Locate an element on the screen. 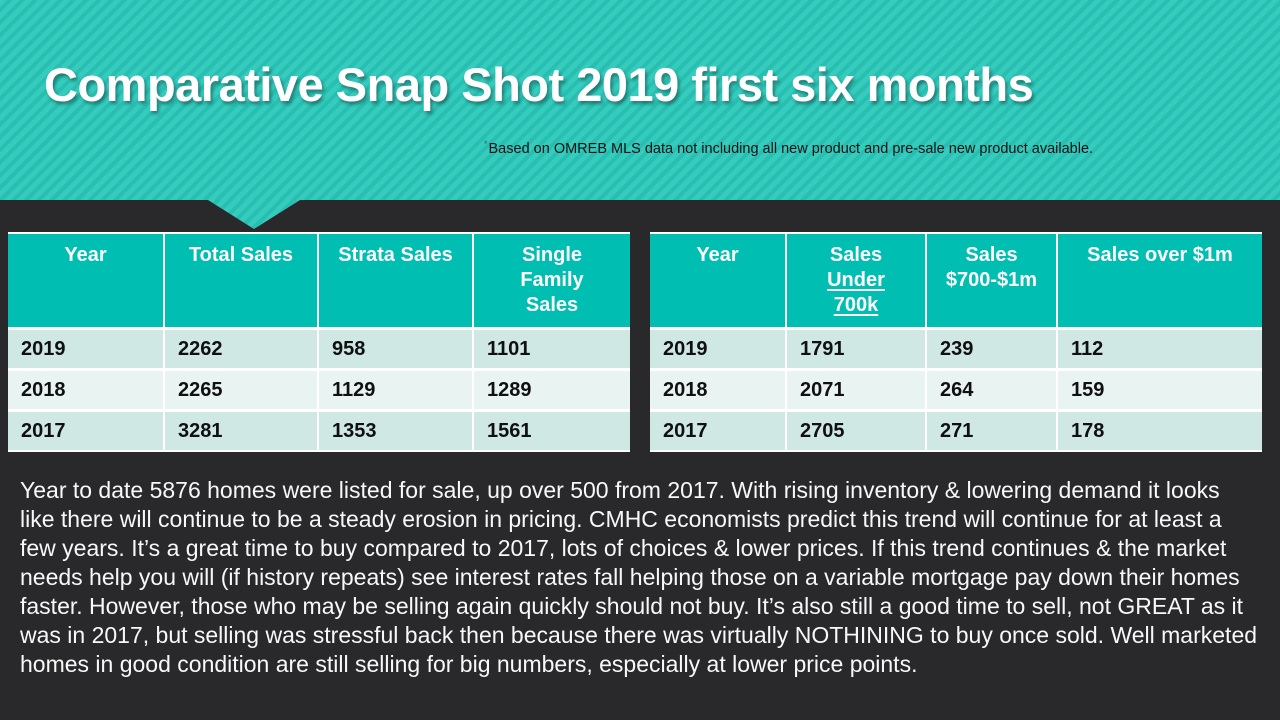 The image size is (1280, 720). column-header-total-sales: Total Sales is located at coordinates (241, 280).